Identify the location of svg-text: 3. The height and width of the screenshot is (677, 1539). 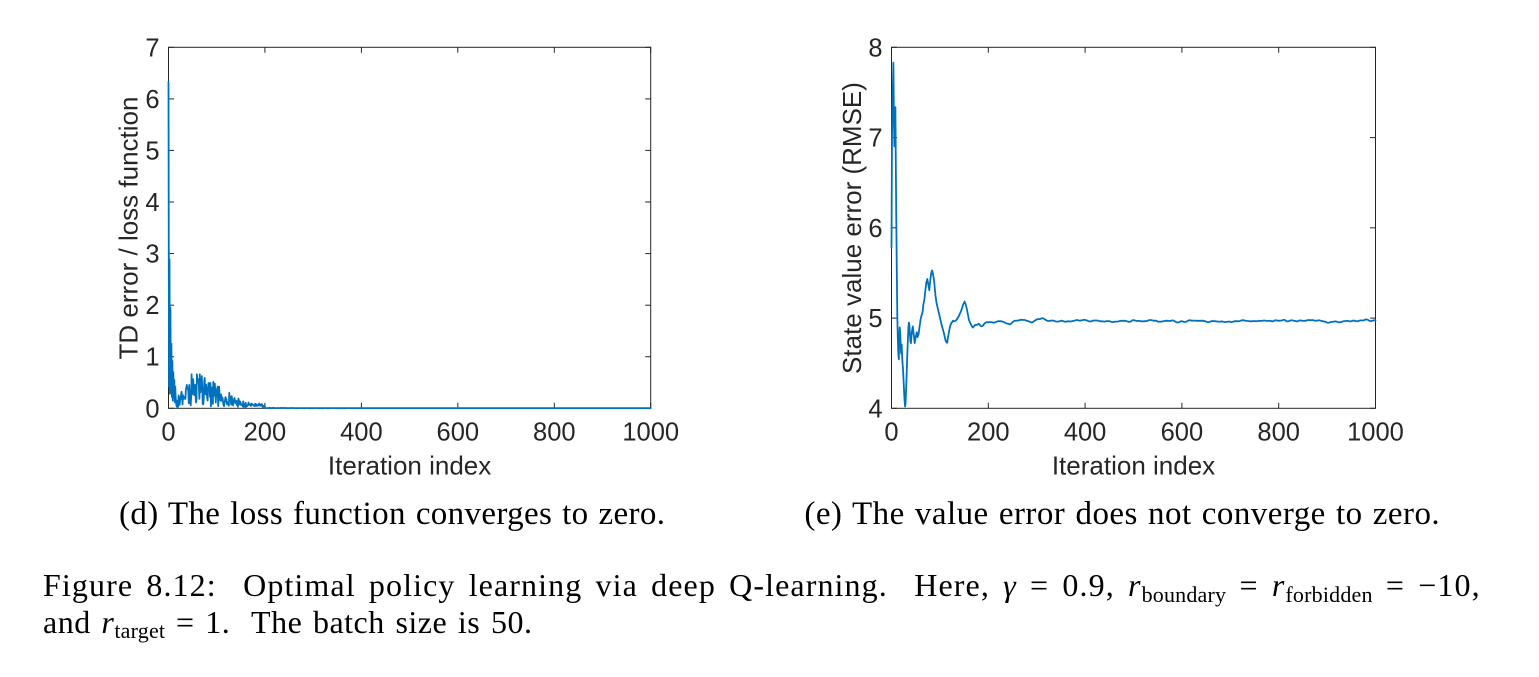
(152, 255).